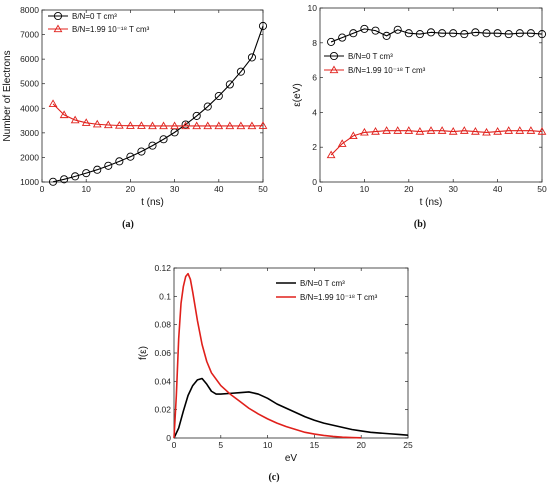 Image resolution: width=550 pixels, height=489 pixels. Describe the element at coordinates (314, 43) in the screenshot. I see `y-tick-label: 8` at that location.